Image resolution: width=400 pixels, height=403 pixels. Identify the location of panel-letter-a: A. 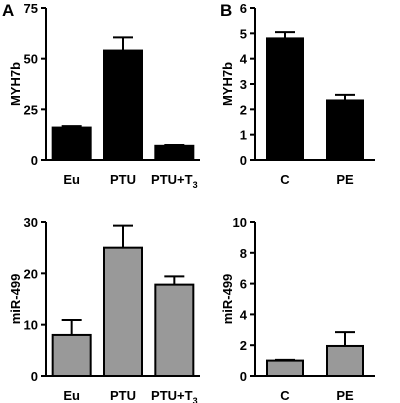
(8, 10).